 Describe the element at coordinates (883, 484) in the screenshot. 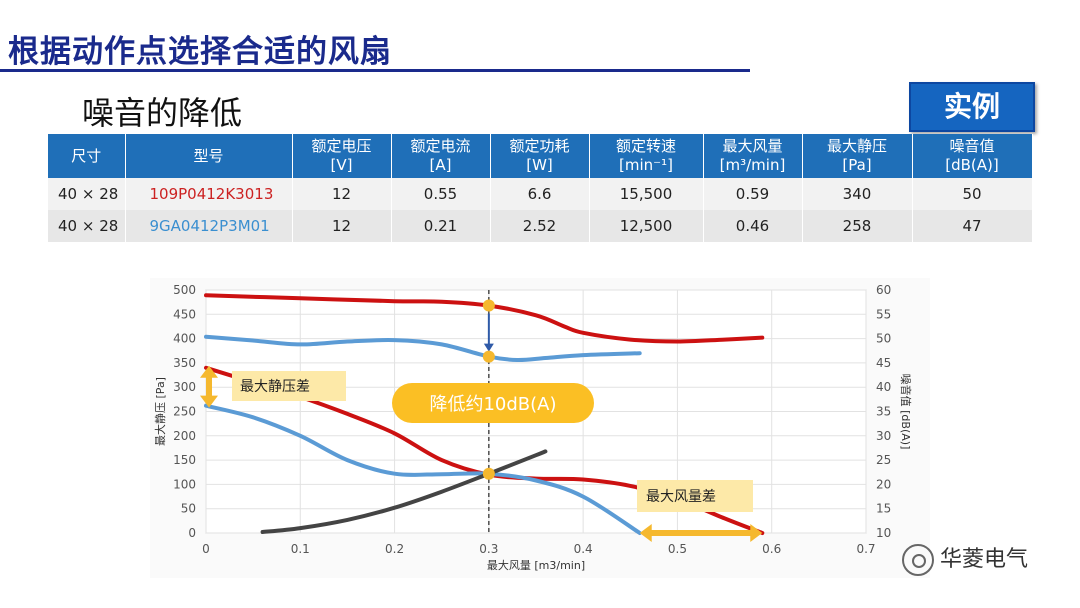

I see `y-tick-label-right: 20` at that location.